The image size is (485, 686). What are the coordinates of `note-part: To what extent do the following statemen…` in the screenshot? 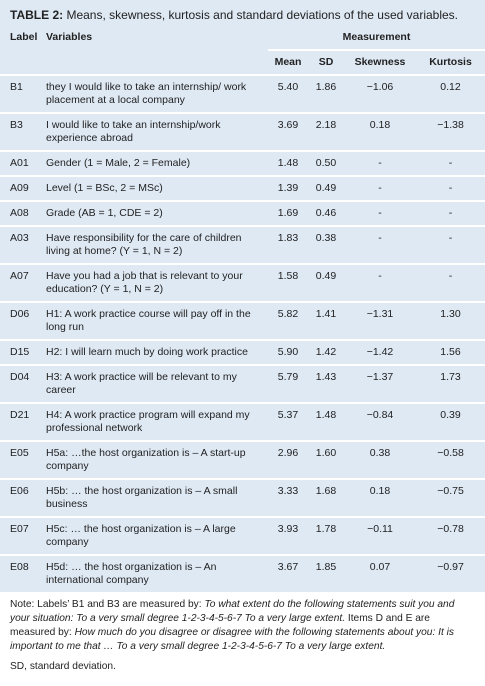 It's located at (232, 611).